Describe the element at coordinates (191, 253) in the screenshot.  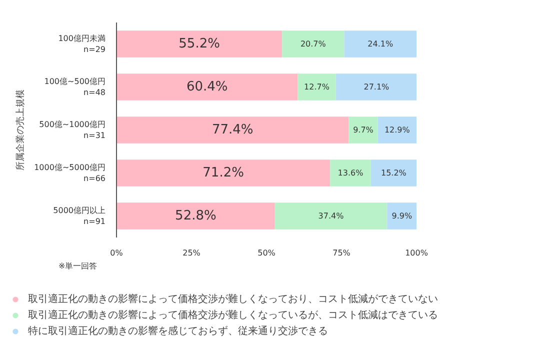
I see `x-tick-label: 25%` at that location.